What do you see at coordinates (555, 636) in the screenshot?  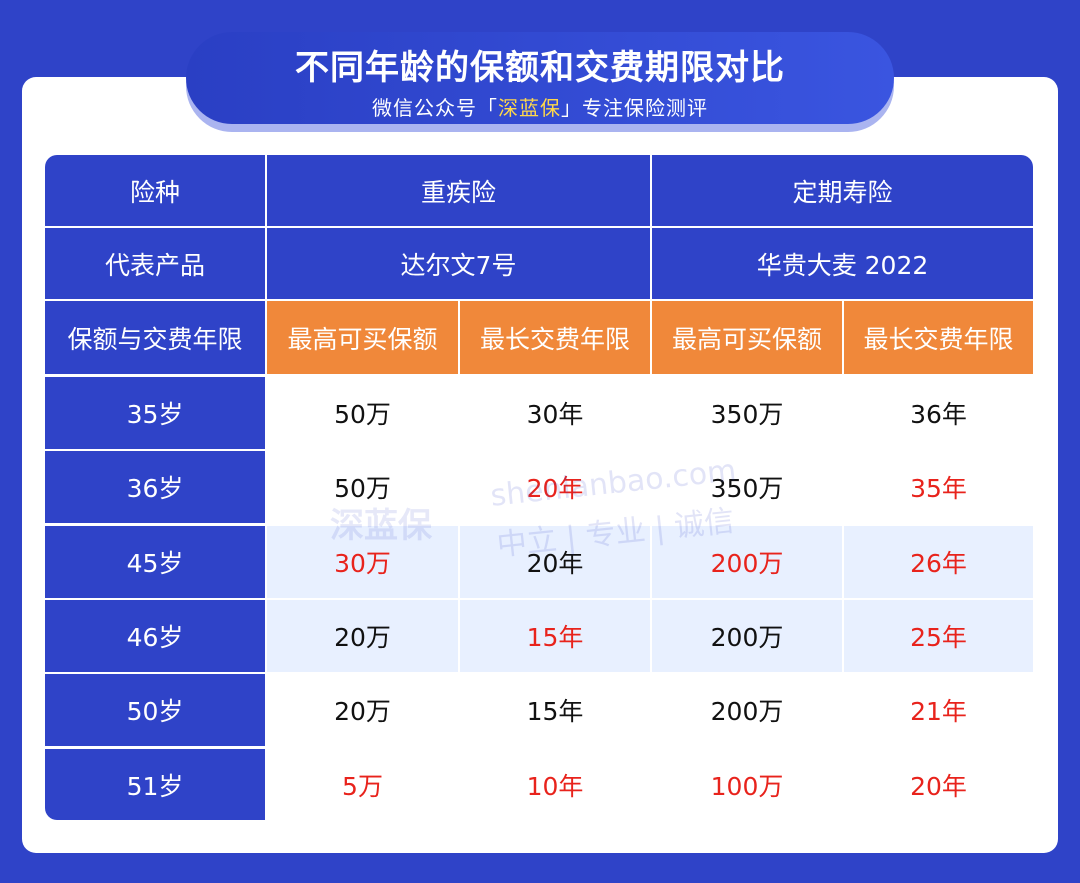 I see `value-cell-highlight: 15年` at bounding box center [555, 636].